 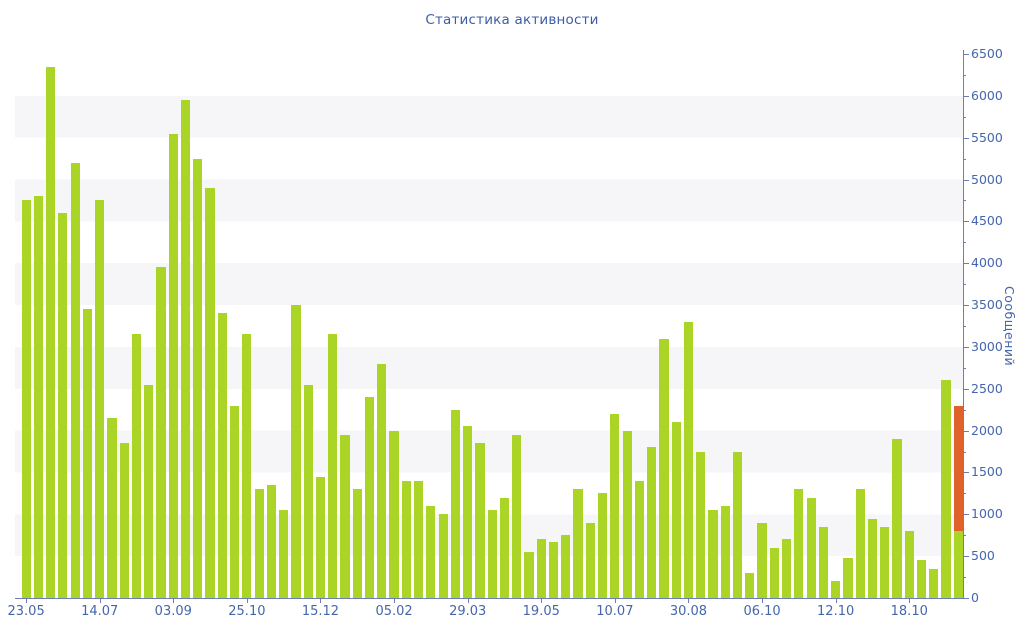 I want to click on y-tick-label: 3000, so click(x=987, y=346).